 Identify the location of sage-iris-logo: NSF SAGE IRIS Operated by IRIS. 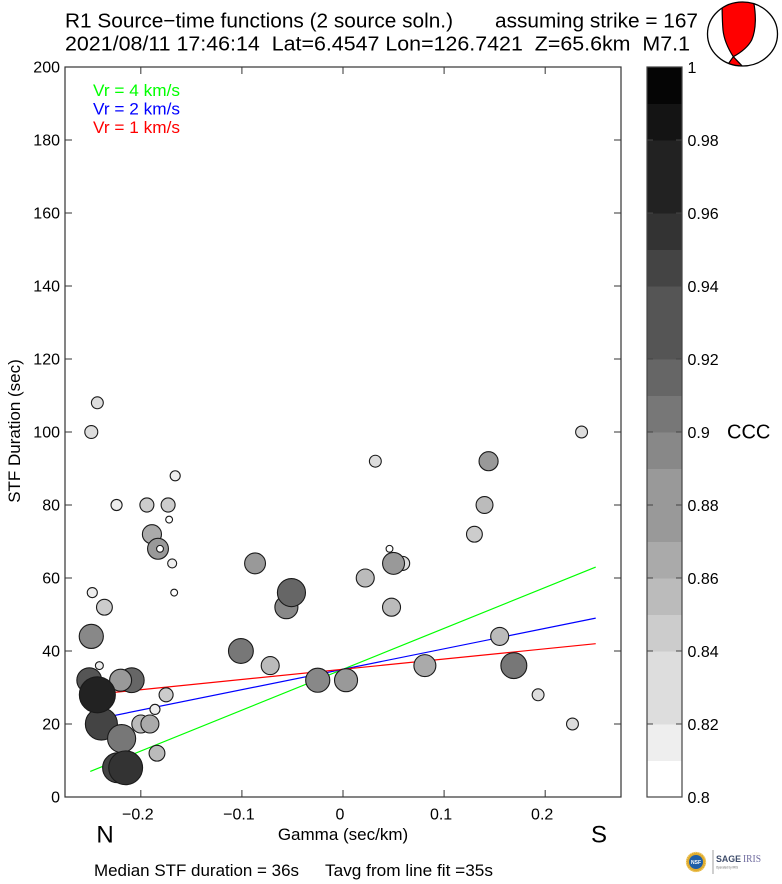
(723, 862).